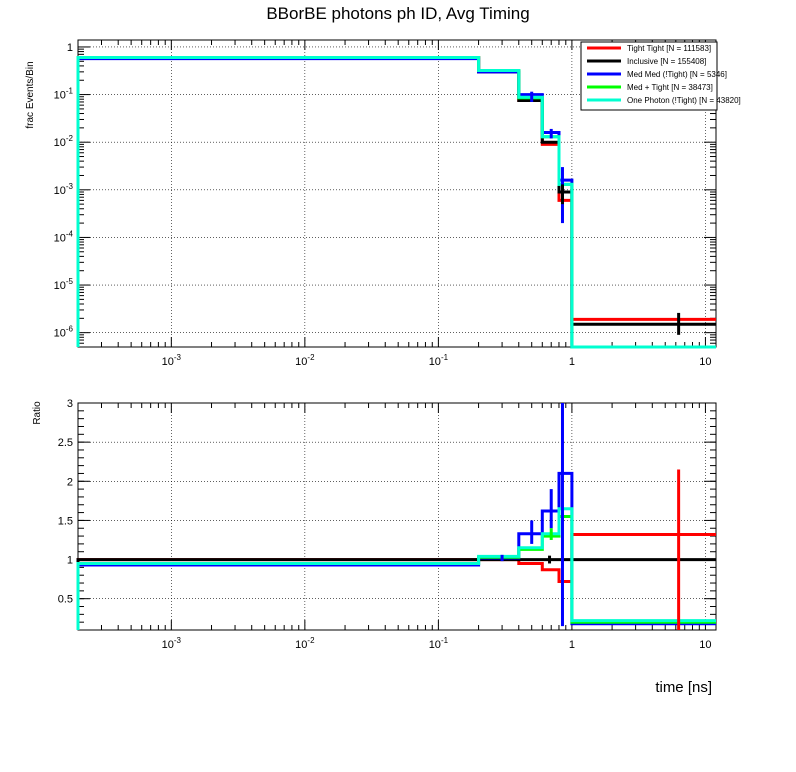 The width and height of the screenshot is (796, 772). Describe the element at coordinates (397, 13) in the screenshot. I see `chart-title: BBorBE photons ph ID, Avg Timing` at that location.